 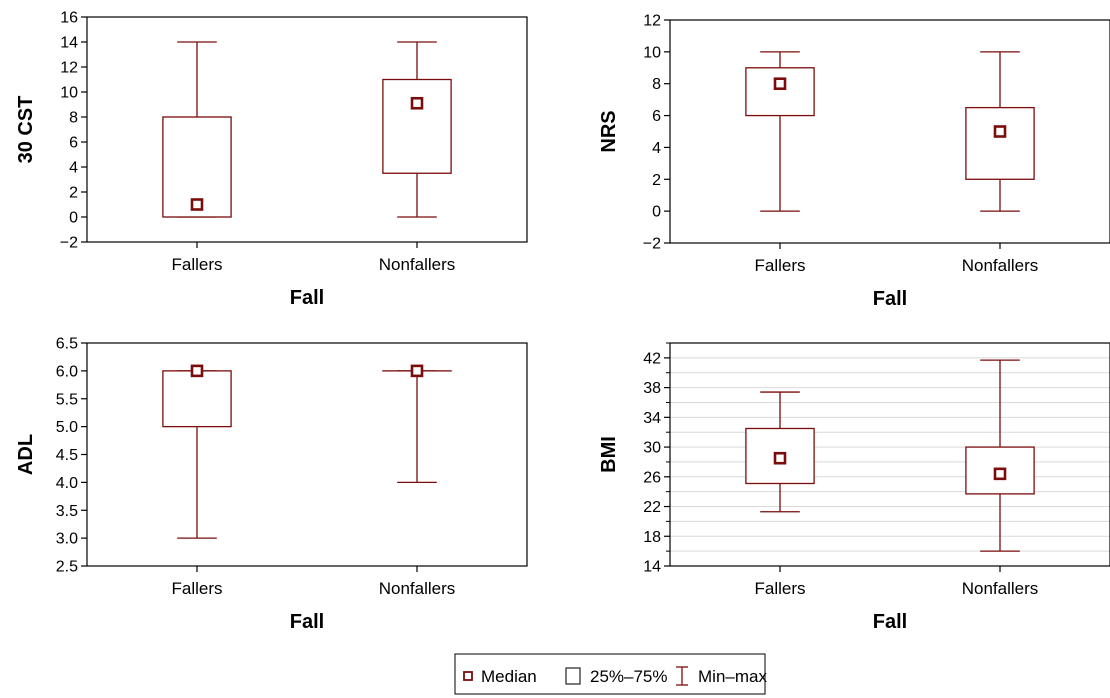 What do you see at coordinates (652, 507) in the screenshot?
I see `y-tick-label: 22` at bounding box center [652, 507].